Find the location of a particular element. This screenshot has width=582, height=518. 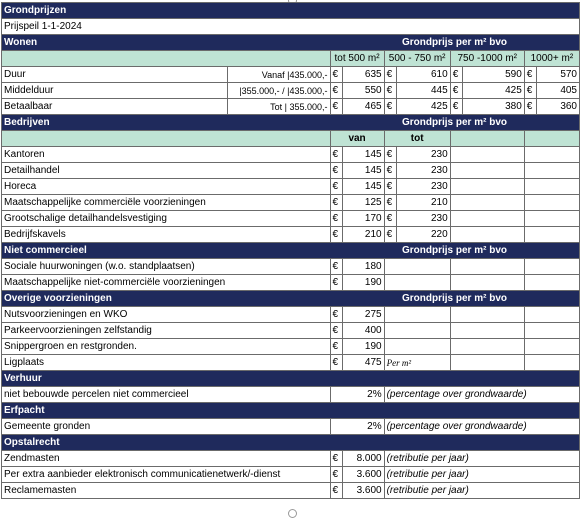

verhuur-title: Verhuur is located at coordinates (290, 378).